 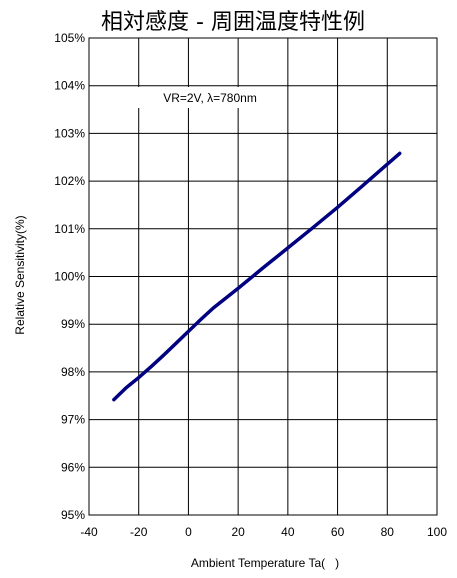 What do you see at coordinates (73, 372) in the screenshot?
I see `y-tick-label: 98%` at bounding box center [73, 372].